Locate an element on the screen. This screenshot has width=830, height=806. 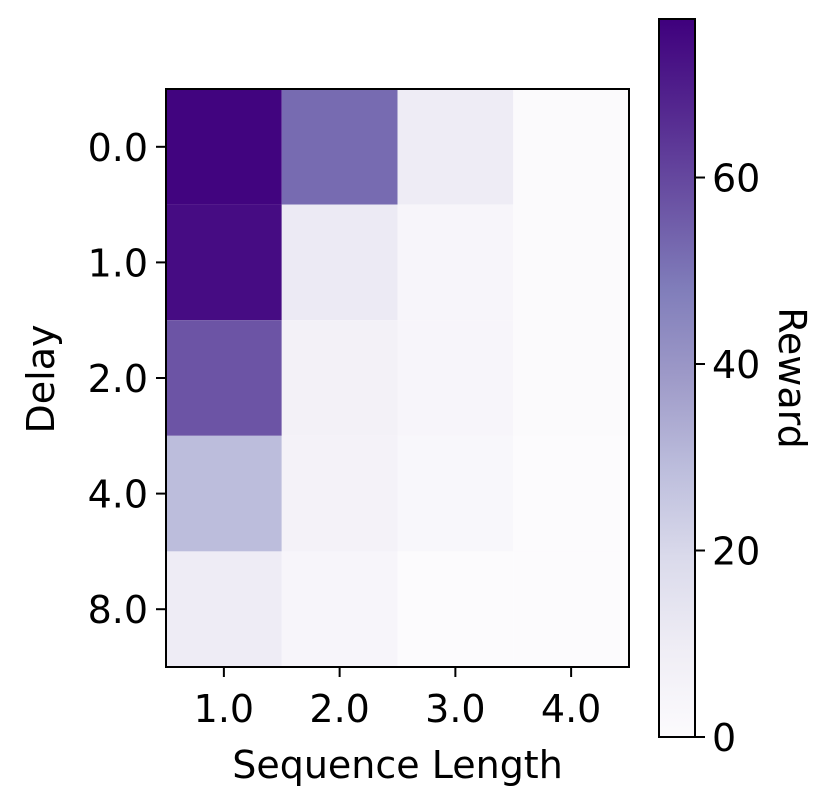
y-tick-label: 0.0 is located at coordinates (118, 148).